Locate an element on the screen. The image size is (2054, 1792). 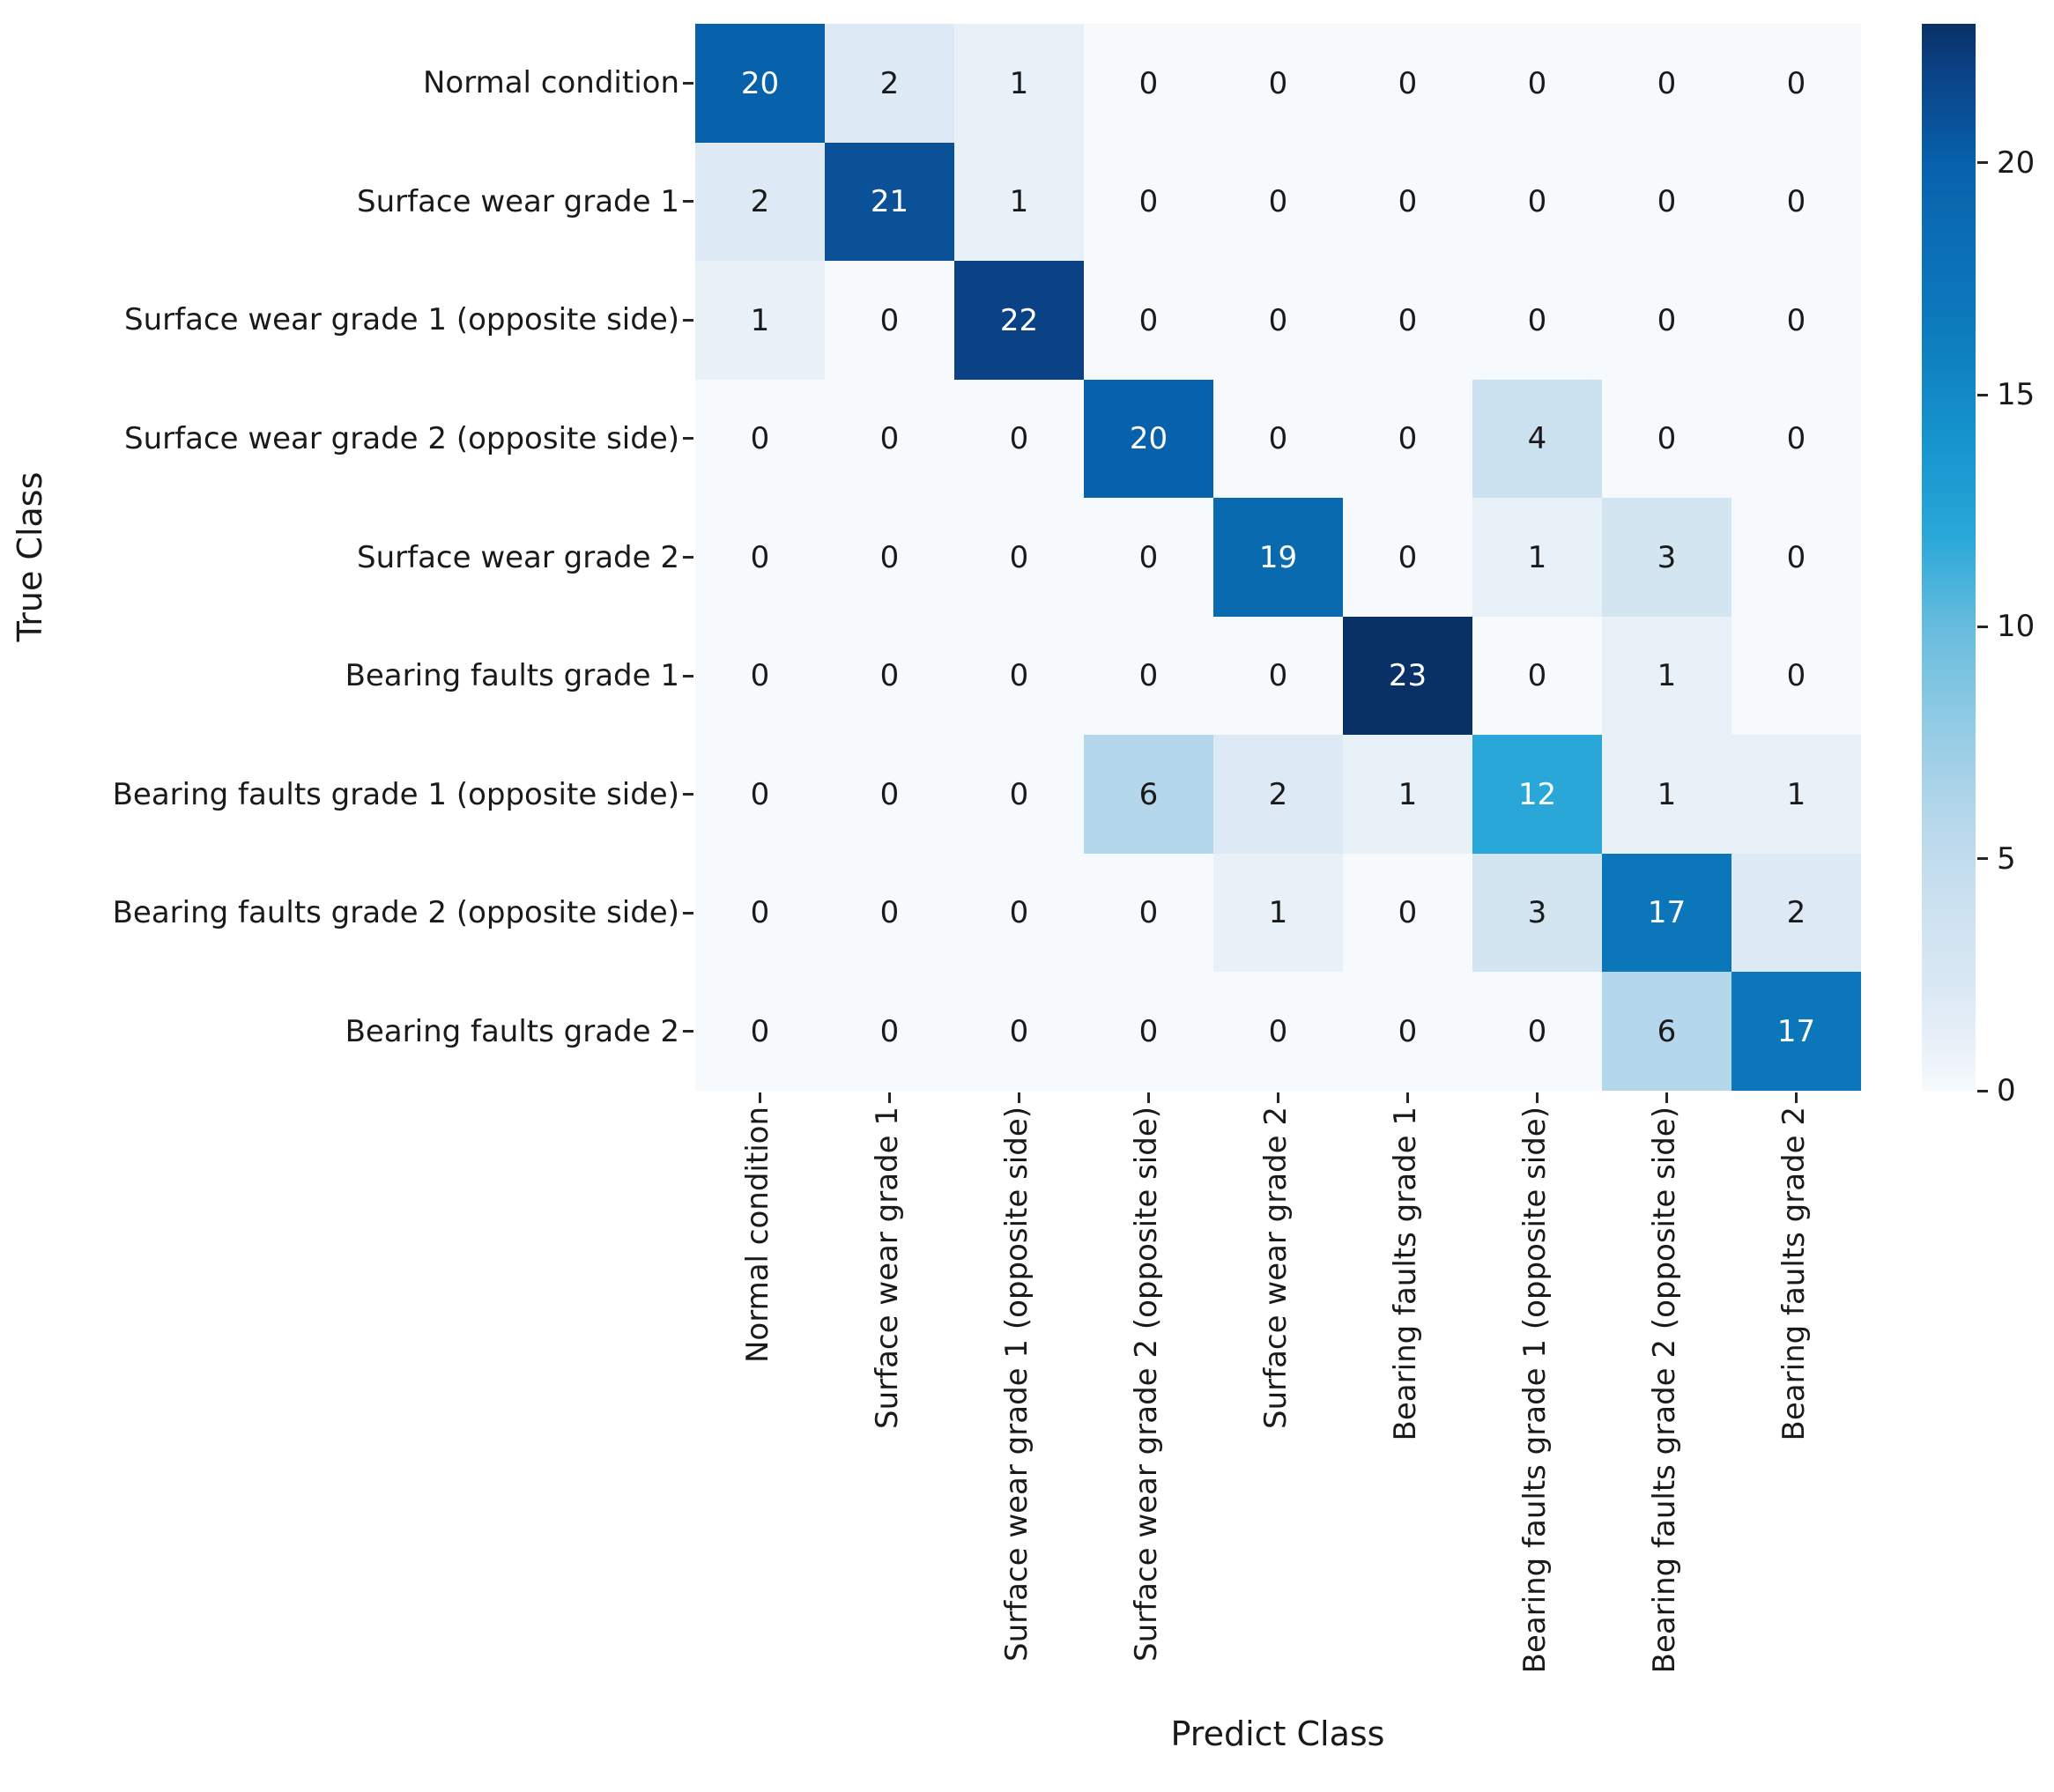
y-tick-label: Bearing faults grade 2 (opposite side) is located at coordinates (395, 913).